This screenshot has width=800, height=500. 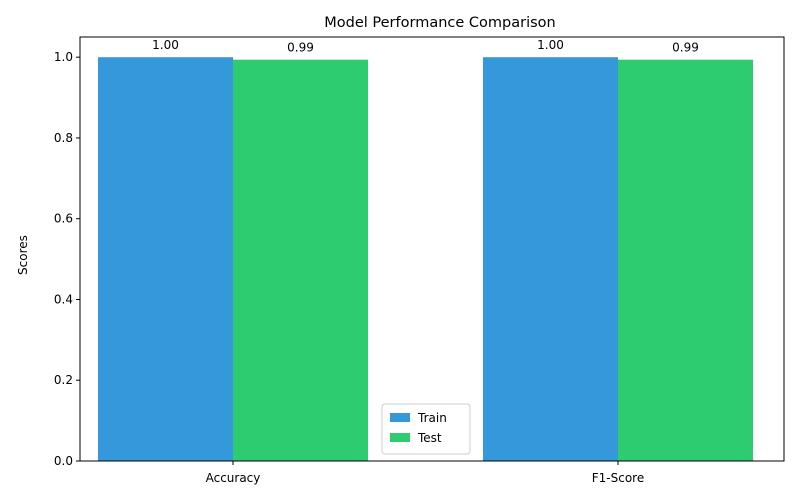 I want to click on y-axis-label: Scores, so click(x=23, y=255).